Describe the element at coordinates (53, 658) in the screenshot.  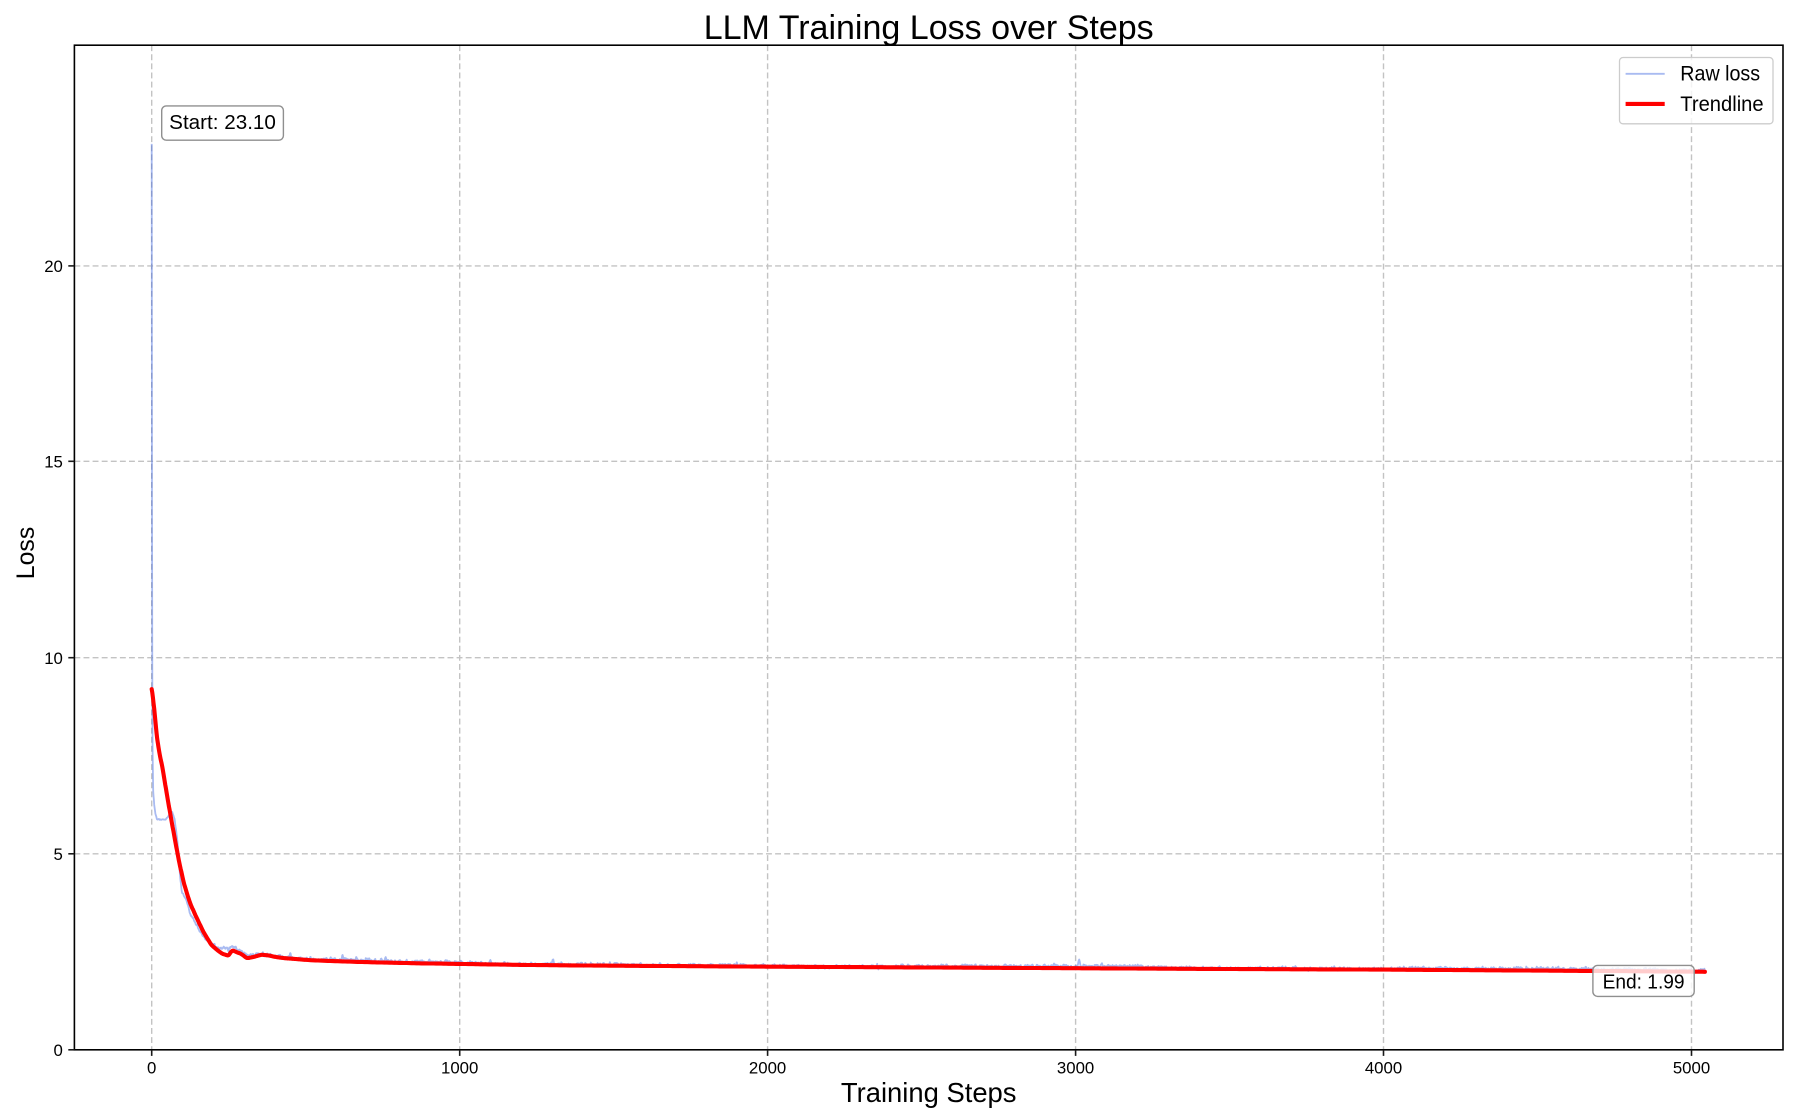
I see `svg-text: 10` at that location.